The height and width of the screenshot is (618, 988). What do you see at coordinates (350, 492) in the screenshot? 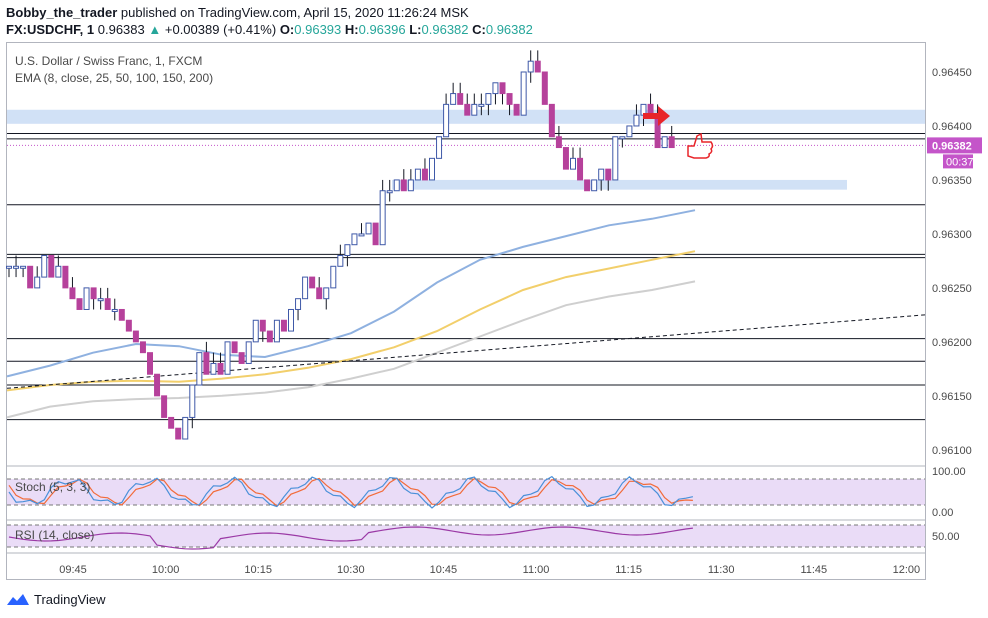
I see `stoch-d-line` at bounding box center [350, 492].